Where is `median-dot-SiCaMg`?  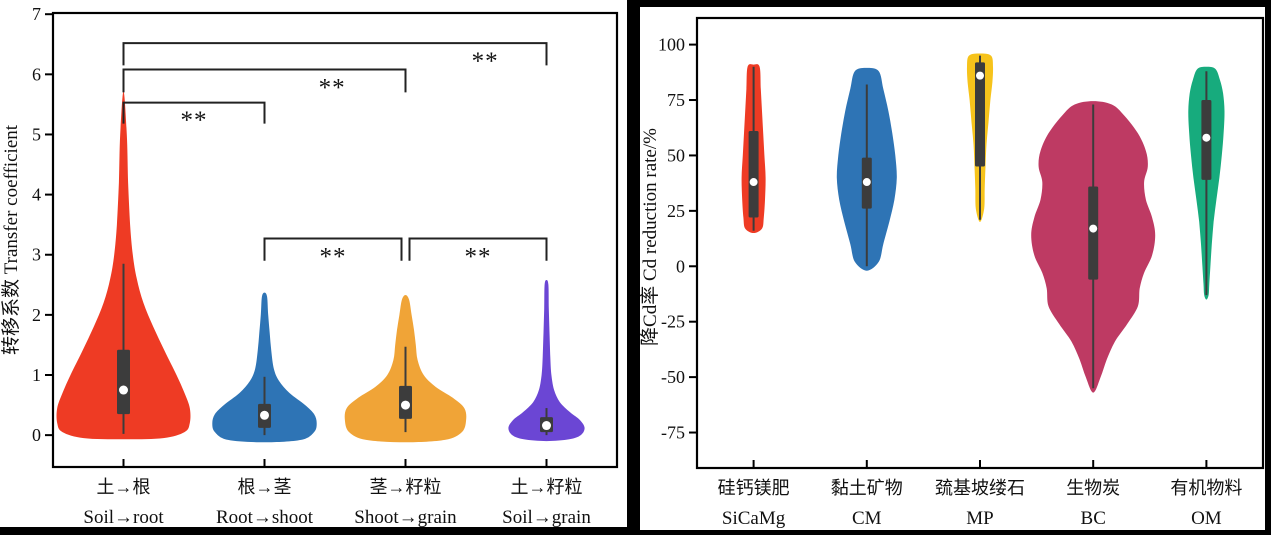
median-dot-SiCaMg is located at coordinates (753, 182).